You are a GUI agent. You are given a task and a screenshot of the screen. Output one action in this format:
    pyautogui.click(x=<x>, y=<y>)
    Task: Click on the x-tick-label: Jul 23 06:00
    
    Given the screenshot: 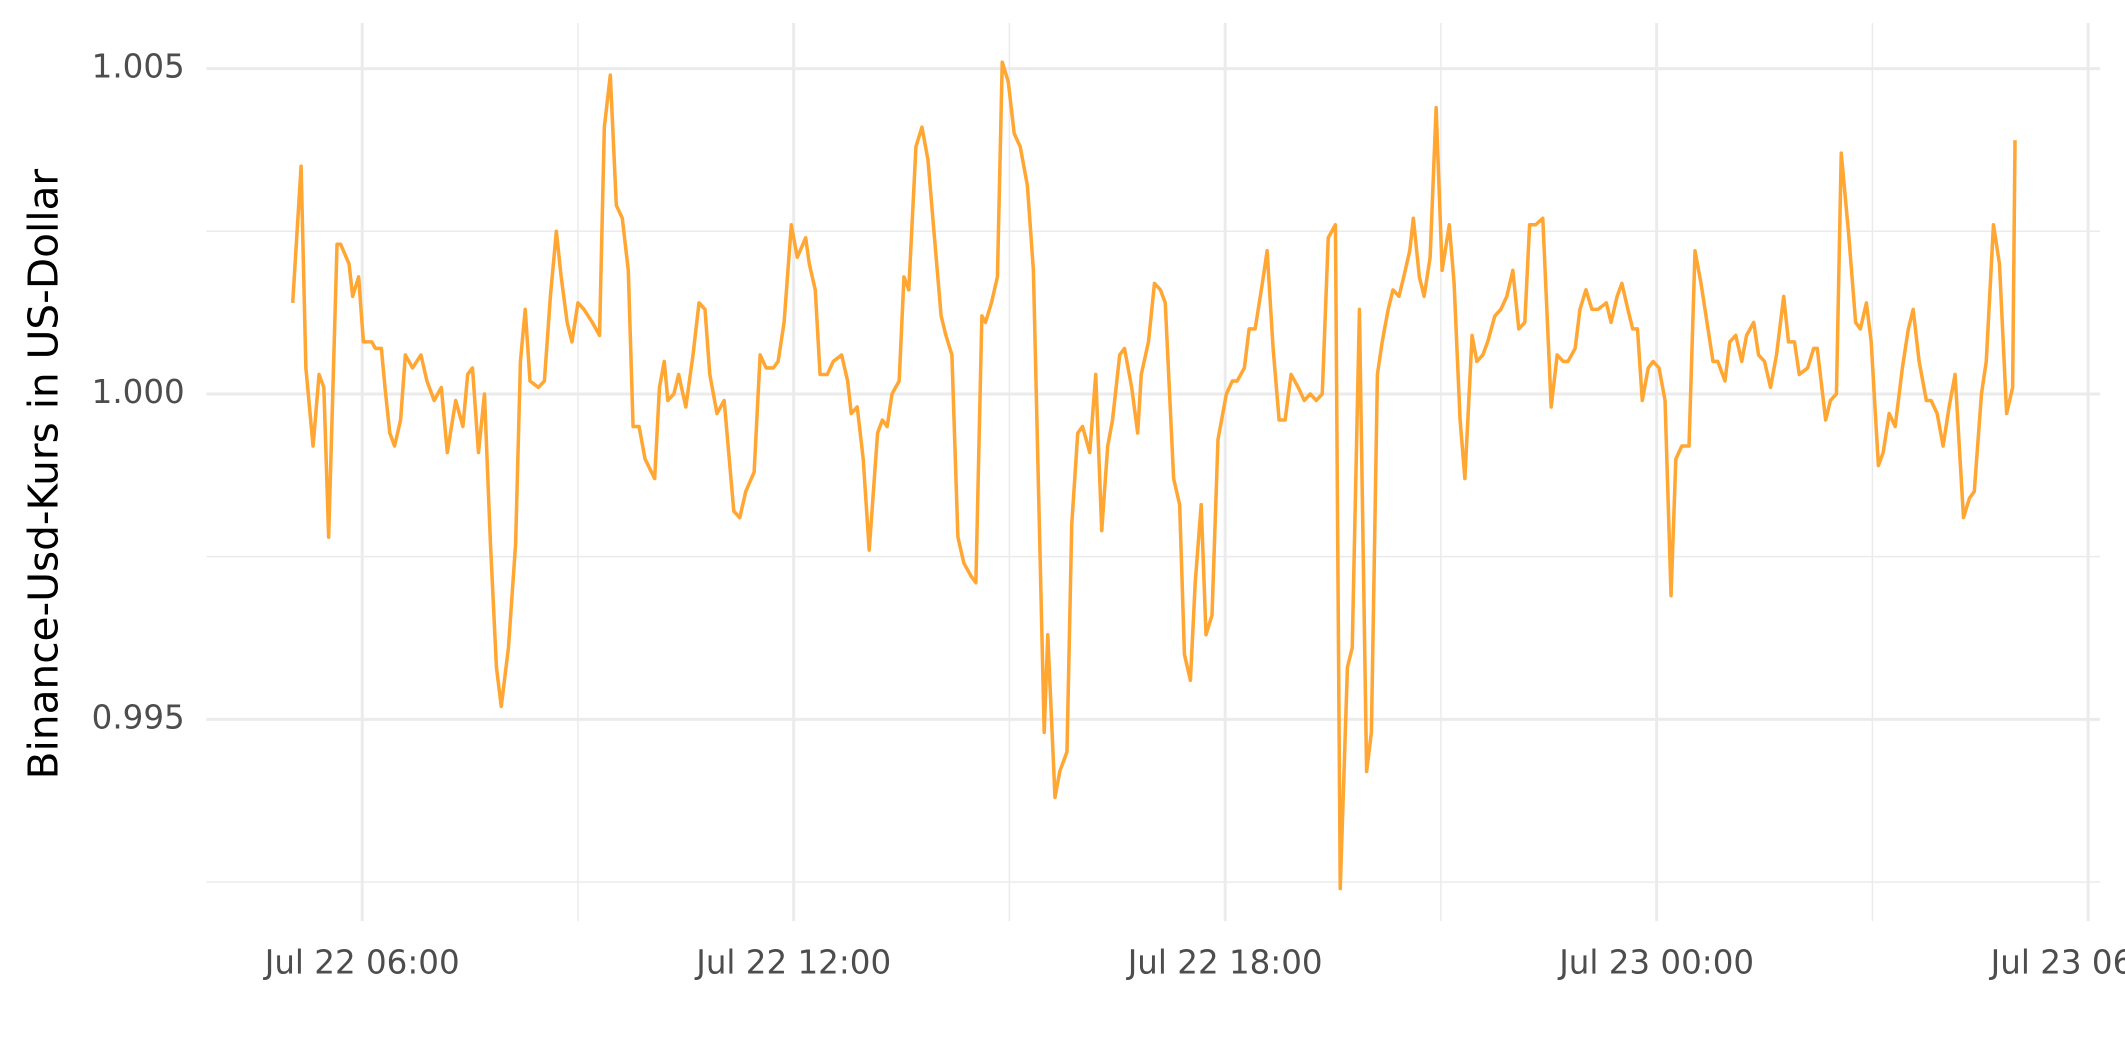 What is the action you would take?
    pyautogui.click(x=2057, y=962)
    